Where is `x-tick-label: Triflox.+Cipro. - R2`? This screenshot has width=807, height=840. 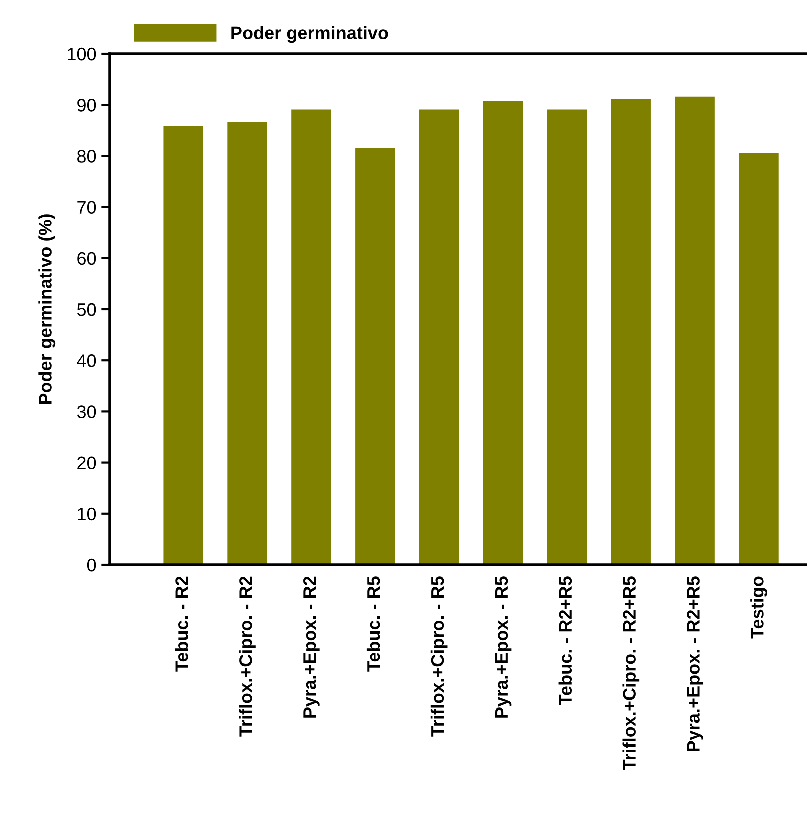
x-tick-label: Triflox.+Cipro. - R2 is located at coordinates (247, 656).